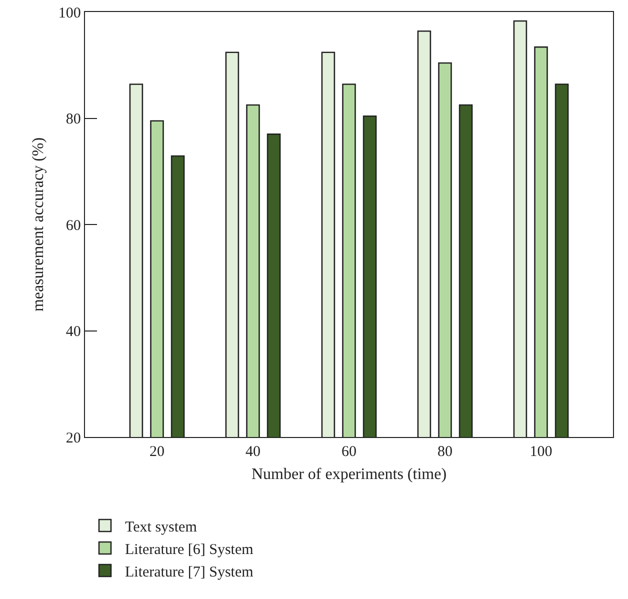  Describe the element at coordinates (73, 226) in the screenshot. I see `y-tick-label: 60` at that location.